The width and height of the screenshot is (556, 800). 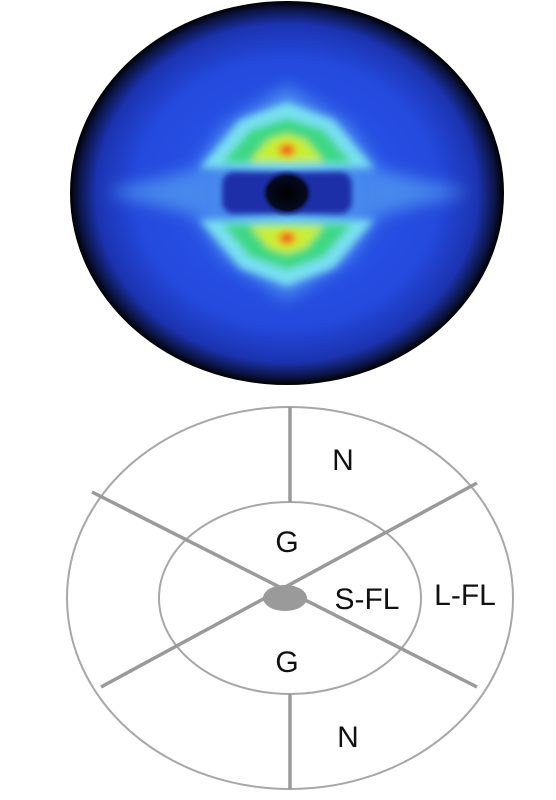 I want to click on label-s-fl: S-FL, so click(x=366, y=599).